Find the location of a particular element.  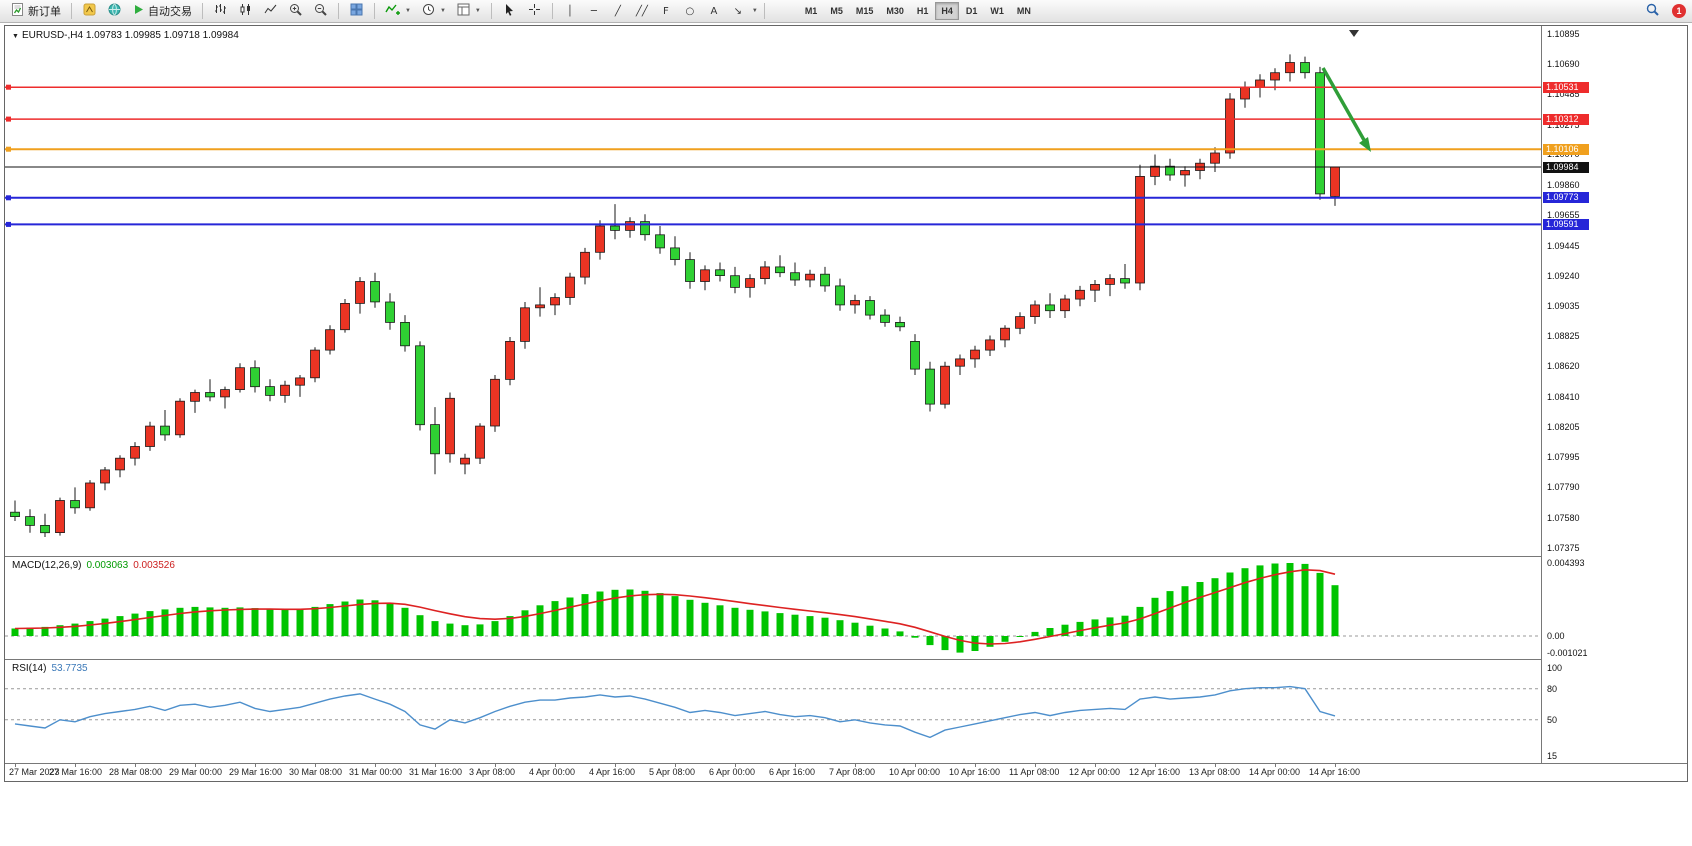

auto-trading-button: 自动交易 is located at coordinates (162, 11).